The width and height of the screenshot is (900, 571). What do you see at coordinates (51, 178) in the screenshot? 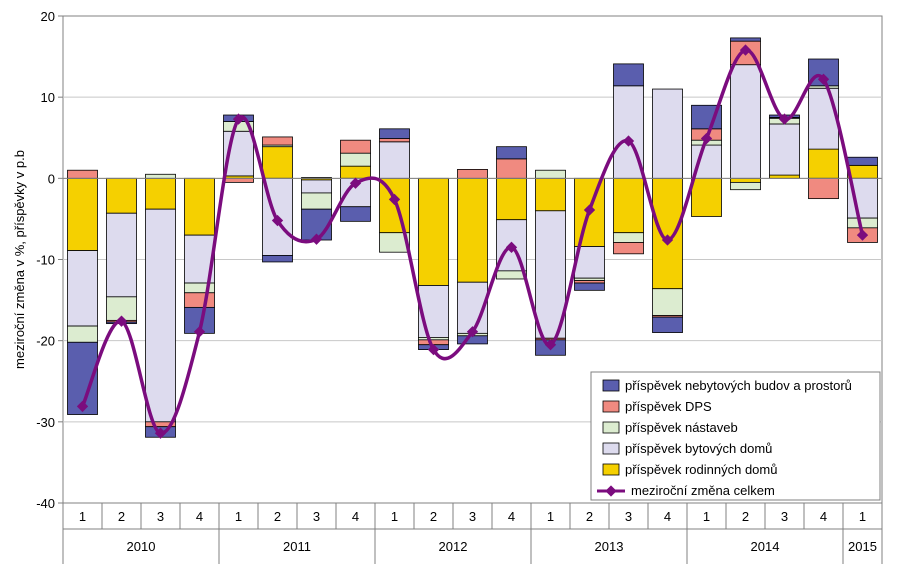
I see `y-tick-label: 0` at bounding box center [51, 178].